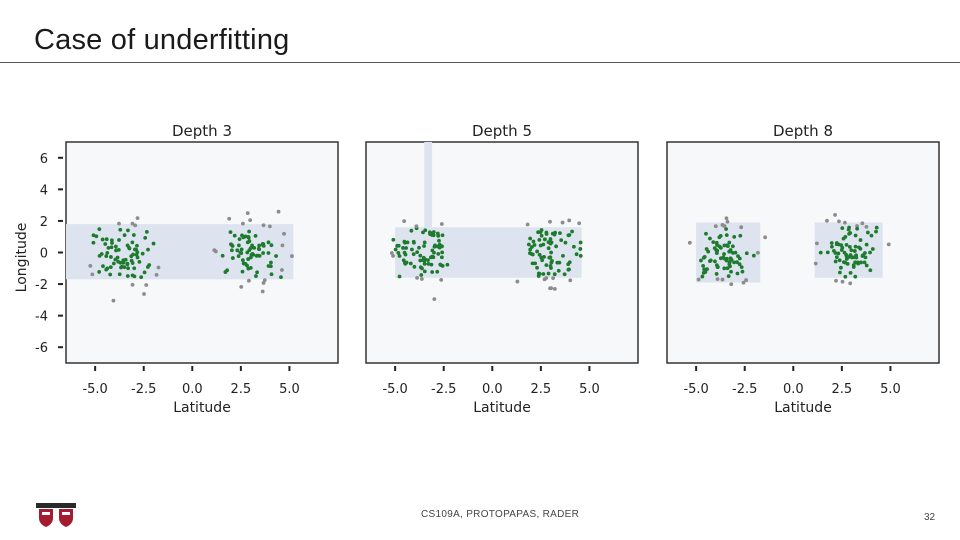  I want to click on logo-banner, so click(56, 505).